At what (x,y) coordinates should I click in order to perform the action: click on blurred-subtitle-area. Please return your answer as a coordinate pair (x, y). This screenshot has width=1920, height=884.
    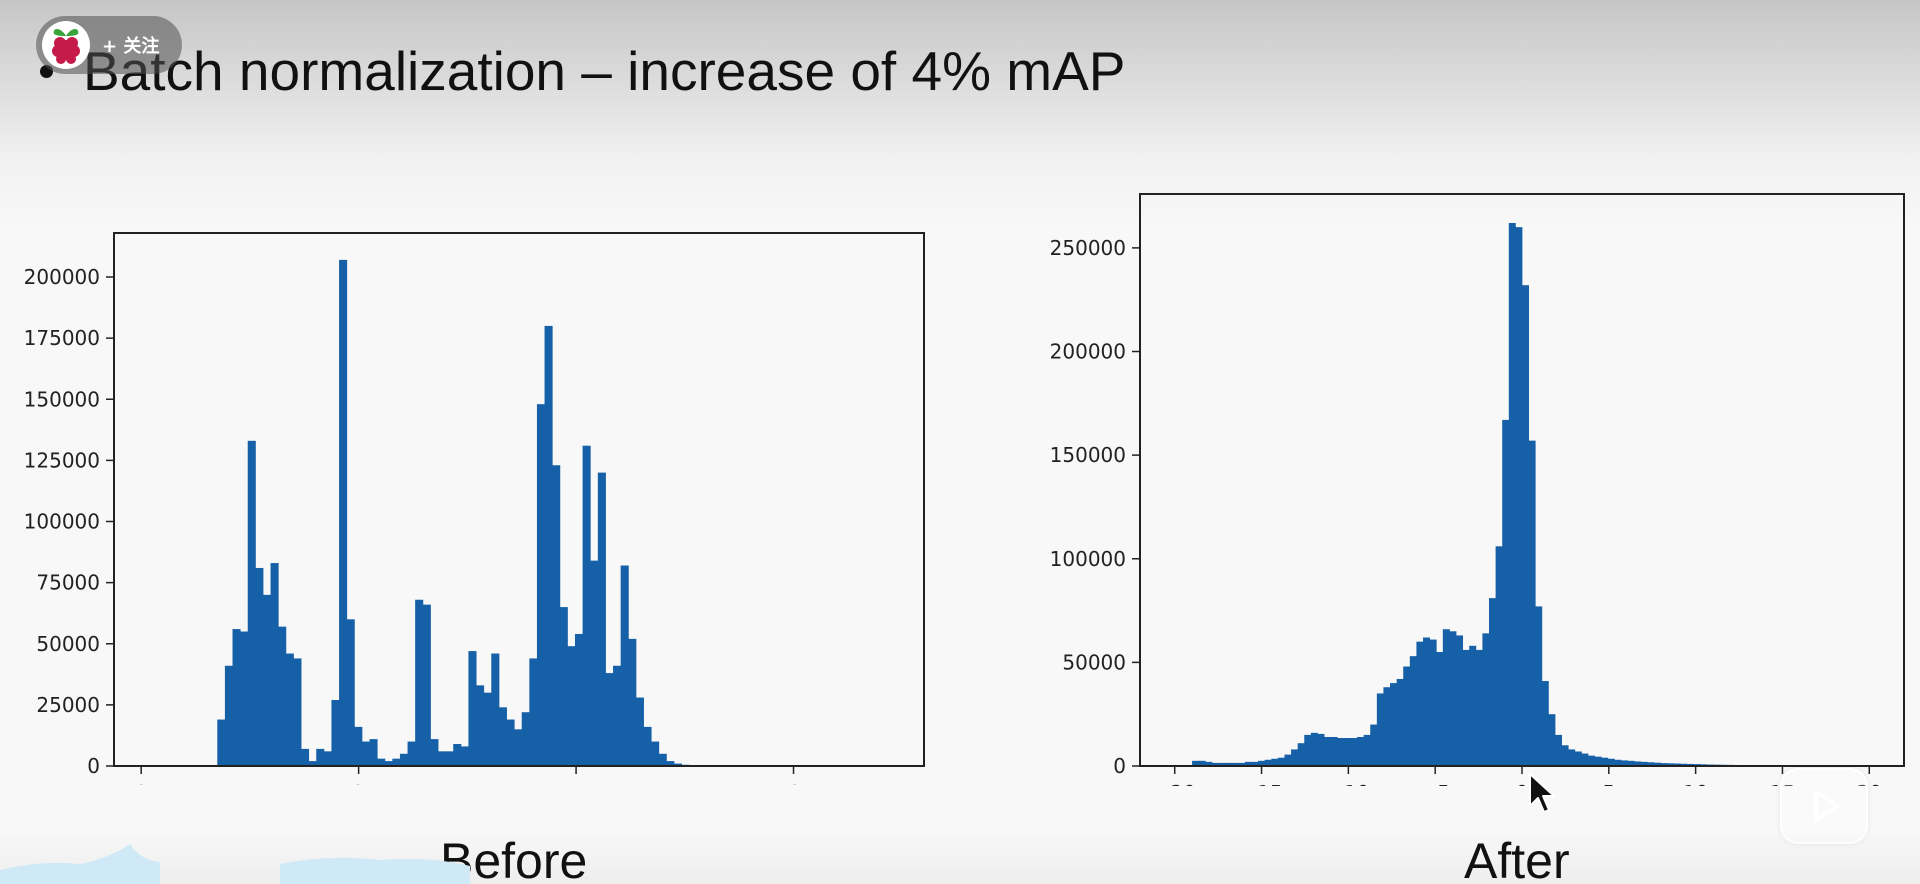
    Looking at the image, I should click on (235, 864).